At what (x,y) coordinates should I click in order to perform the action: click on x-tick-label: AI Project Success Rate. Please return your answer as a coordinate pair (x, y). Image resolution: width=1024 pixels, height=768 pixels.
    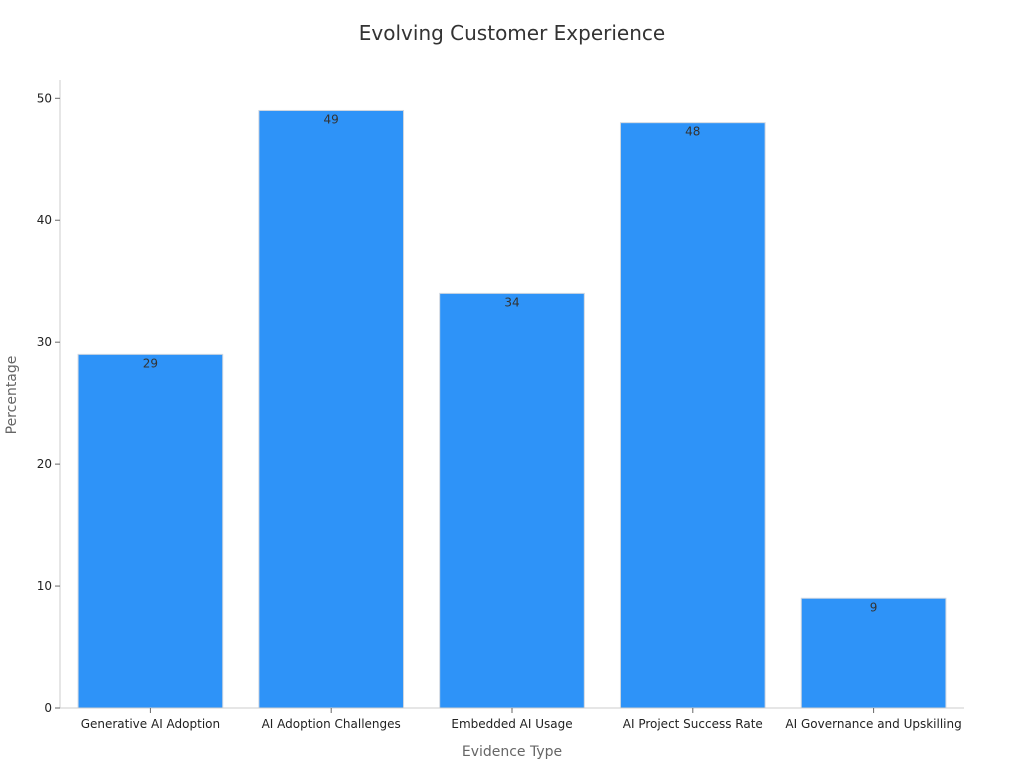
    Looking at the image, I should click on (693, 724).